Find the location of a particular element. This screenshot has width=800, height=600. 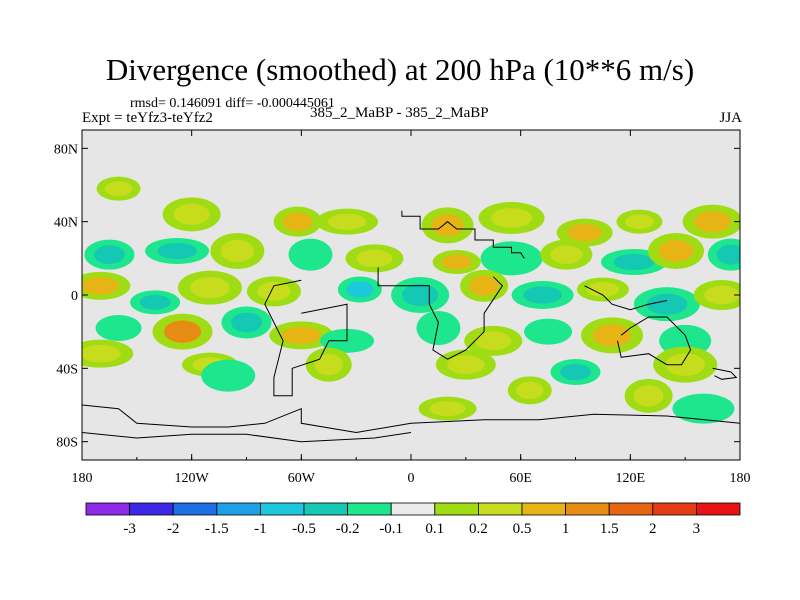

colorbar-label: -3 is located at coordinates (129, 529).